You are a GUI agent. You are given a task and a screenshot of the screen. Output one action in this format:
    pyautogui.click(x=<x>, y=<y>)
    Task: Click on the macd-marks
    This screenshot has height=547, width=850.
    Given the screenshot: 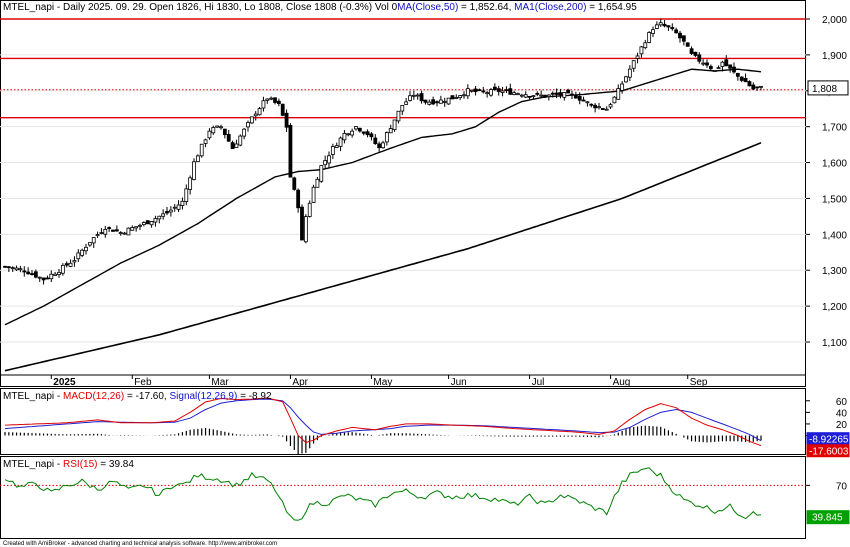 What is the action you would take?
    pyautogui.click(x=383, y=426)
    